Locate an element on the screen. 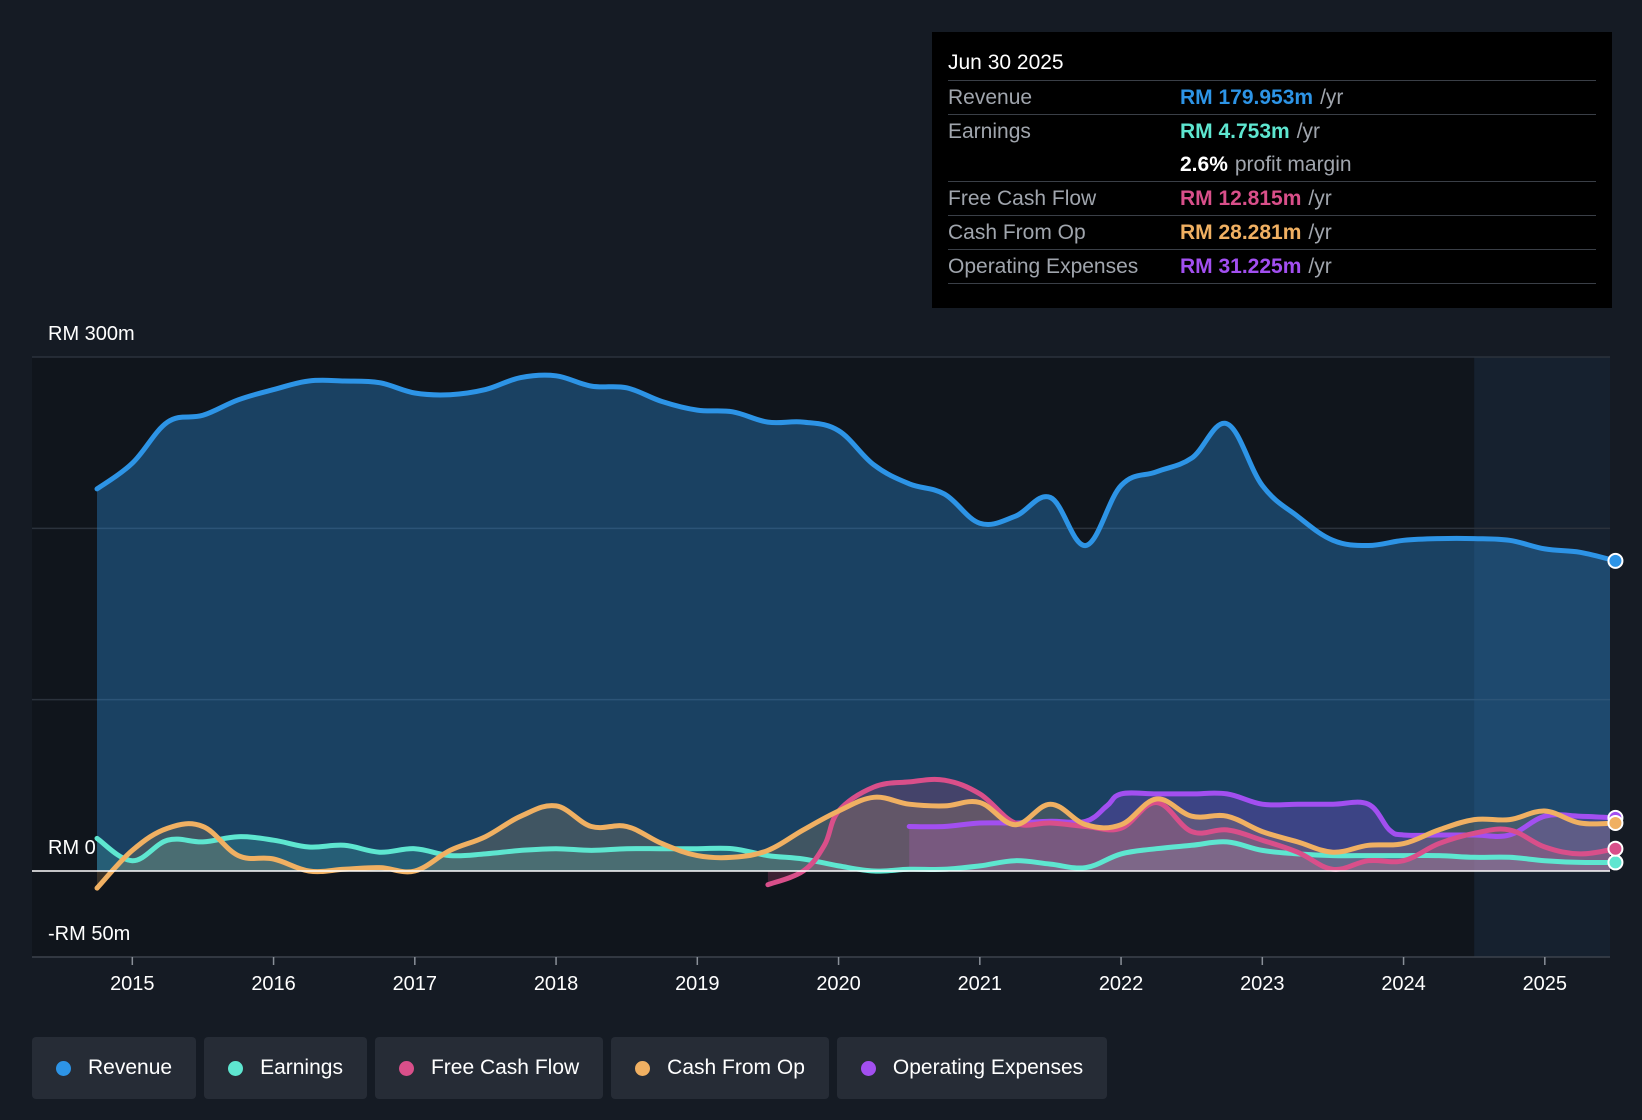 The width and height of the screenshot is (1642, 1120). earnings-area is located at coordinates (853, 854).